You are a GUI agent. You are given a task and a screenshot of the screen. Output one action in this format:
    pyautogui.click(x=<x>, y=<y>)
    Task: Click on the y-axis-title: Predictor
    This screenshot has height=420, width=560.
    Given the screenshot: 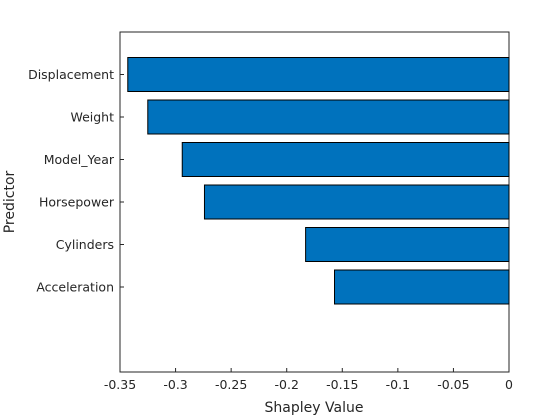 What is the action you would take?
    pyautogui.click(x=10, y=201)
    